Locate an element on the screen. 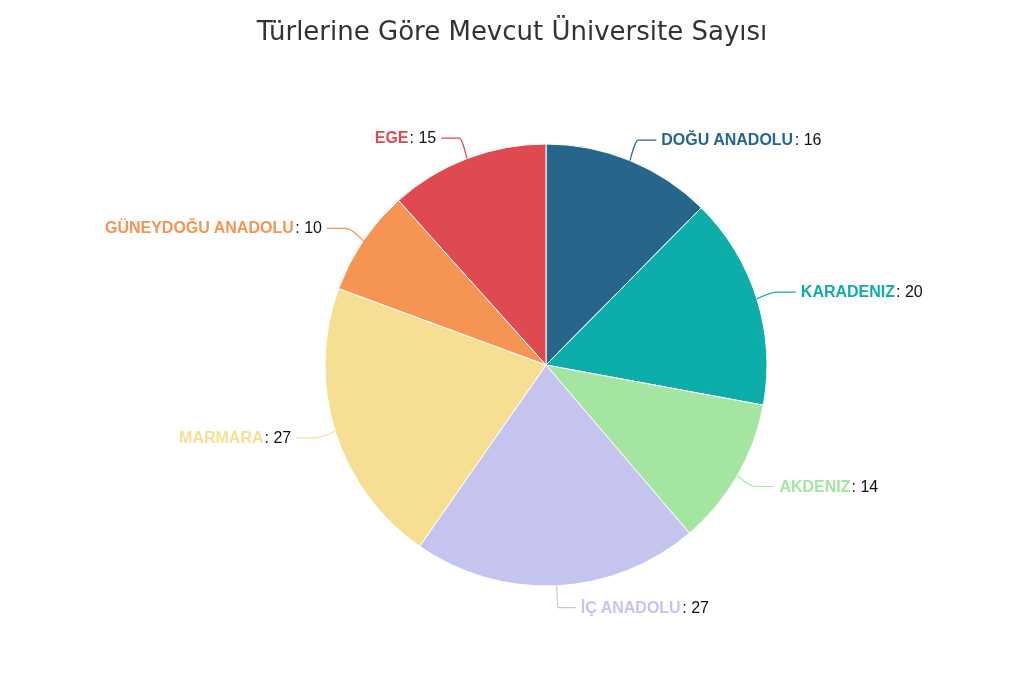 This screenshot has width=1024, height=683. data-label: : 15 is located at coordinates (423, 138).